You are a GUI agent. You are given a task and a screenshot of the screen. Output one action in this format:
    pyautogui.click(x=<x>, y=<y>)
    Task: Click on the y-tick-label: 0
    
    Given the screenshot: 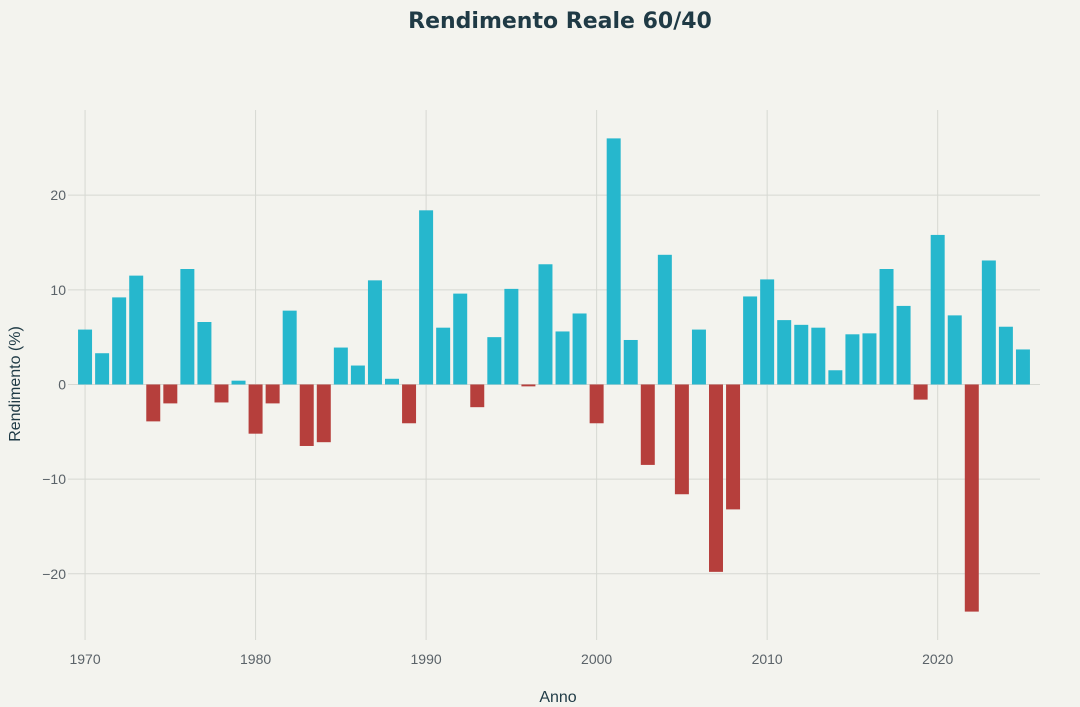 What is the action you would take?
    pyautogui.click(x=62, y=384)
    